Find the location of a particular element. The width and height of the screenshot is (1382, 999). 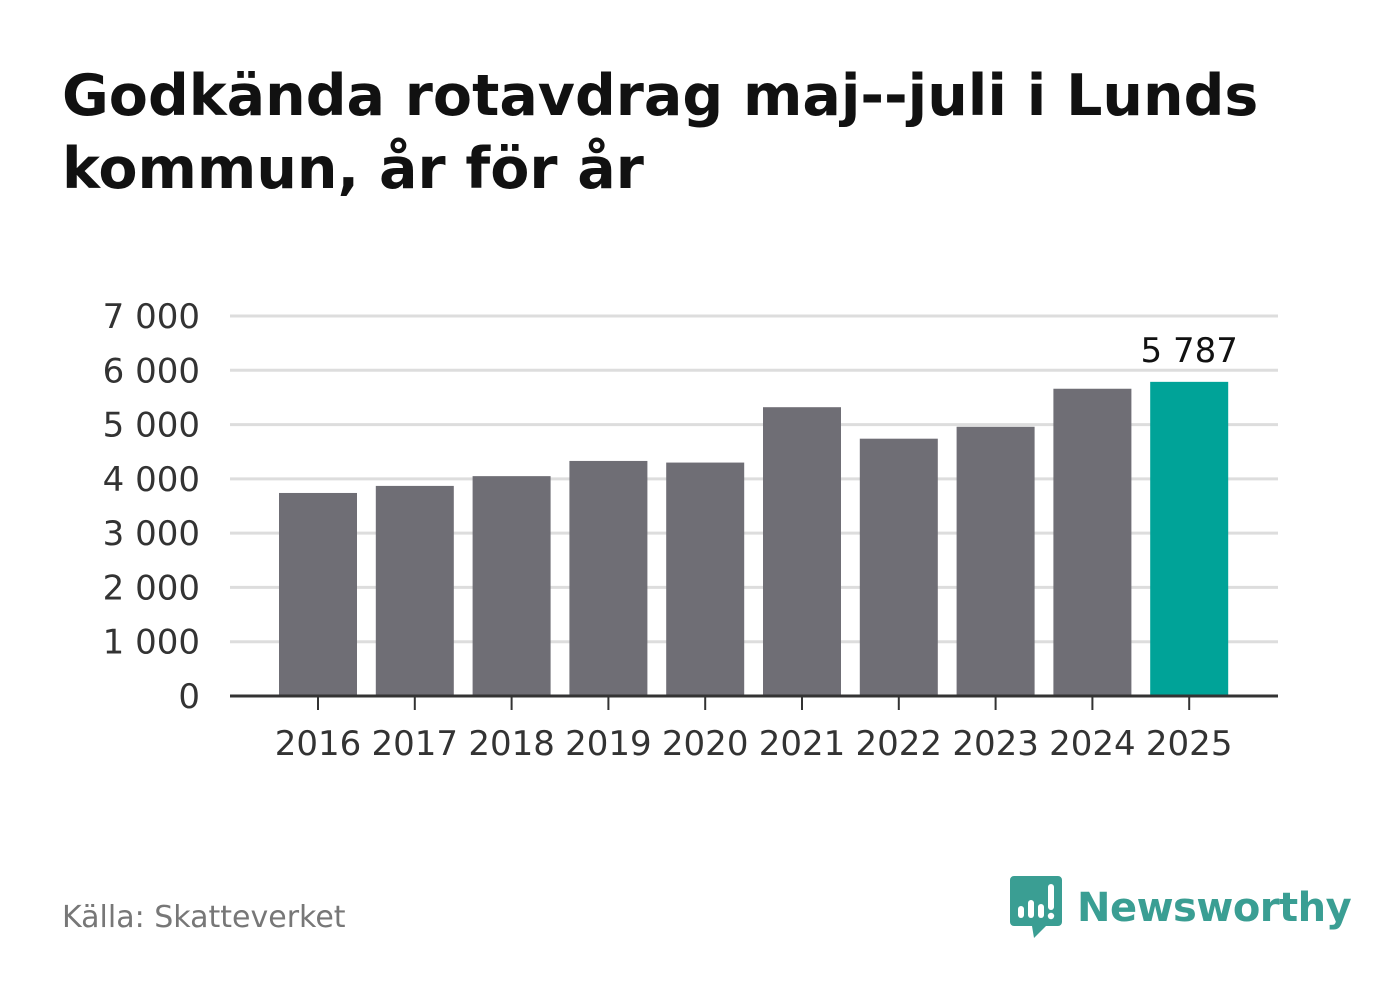

y-tick-label: 7 000 is located at coordinates (151, 317).